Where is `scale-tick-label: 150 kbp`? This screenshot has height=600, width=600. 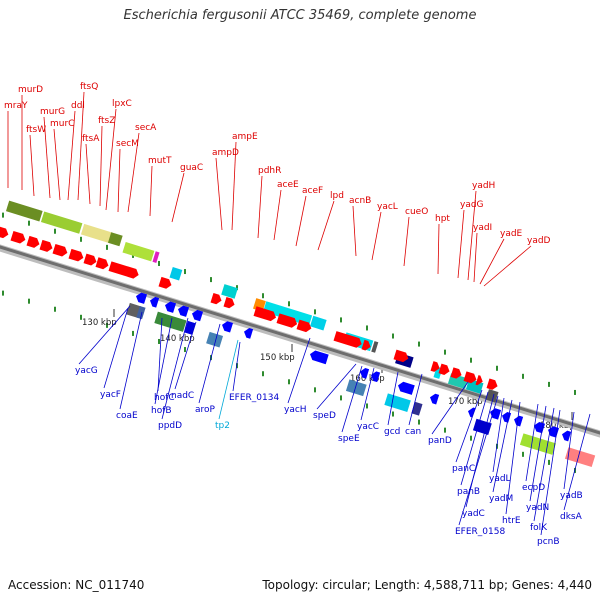 scale-tick-label: 150 kbp is located at coordinates (277, 358).